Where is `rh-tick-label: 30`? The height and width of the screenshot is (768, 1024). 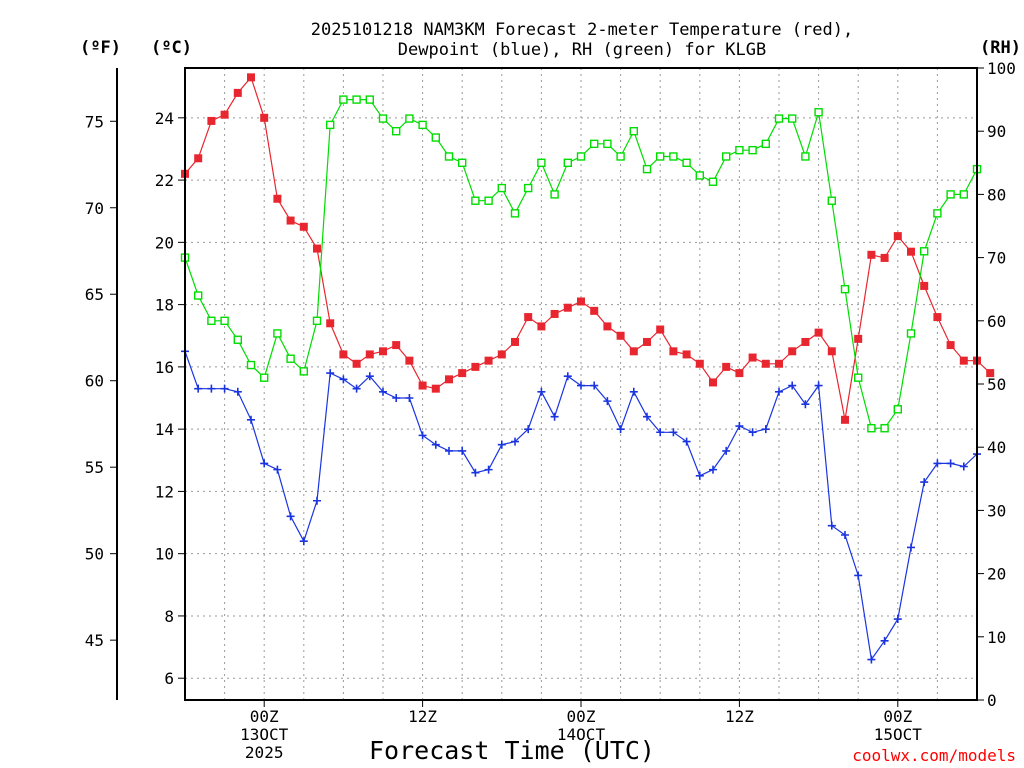 rh-tick-label: 30 is located at coordinates (996, 510).